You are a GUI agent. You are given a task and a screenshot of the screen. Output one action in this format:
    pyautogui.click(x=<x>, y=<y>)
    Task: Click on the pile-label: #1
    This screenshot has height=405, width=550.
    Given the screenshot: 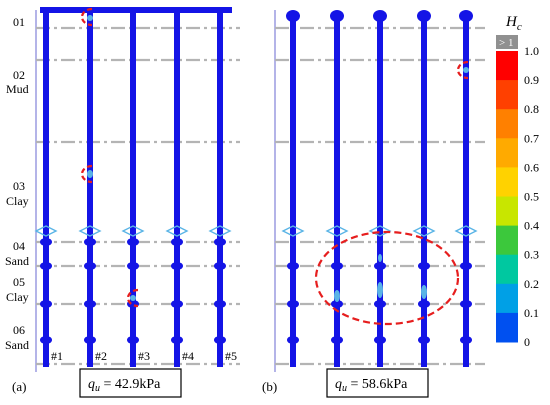 What is the action you would take?
    pyautogui.click(x=57, y=356)
    